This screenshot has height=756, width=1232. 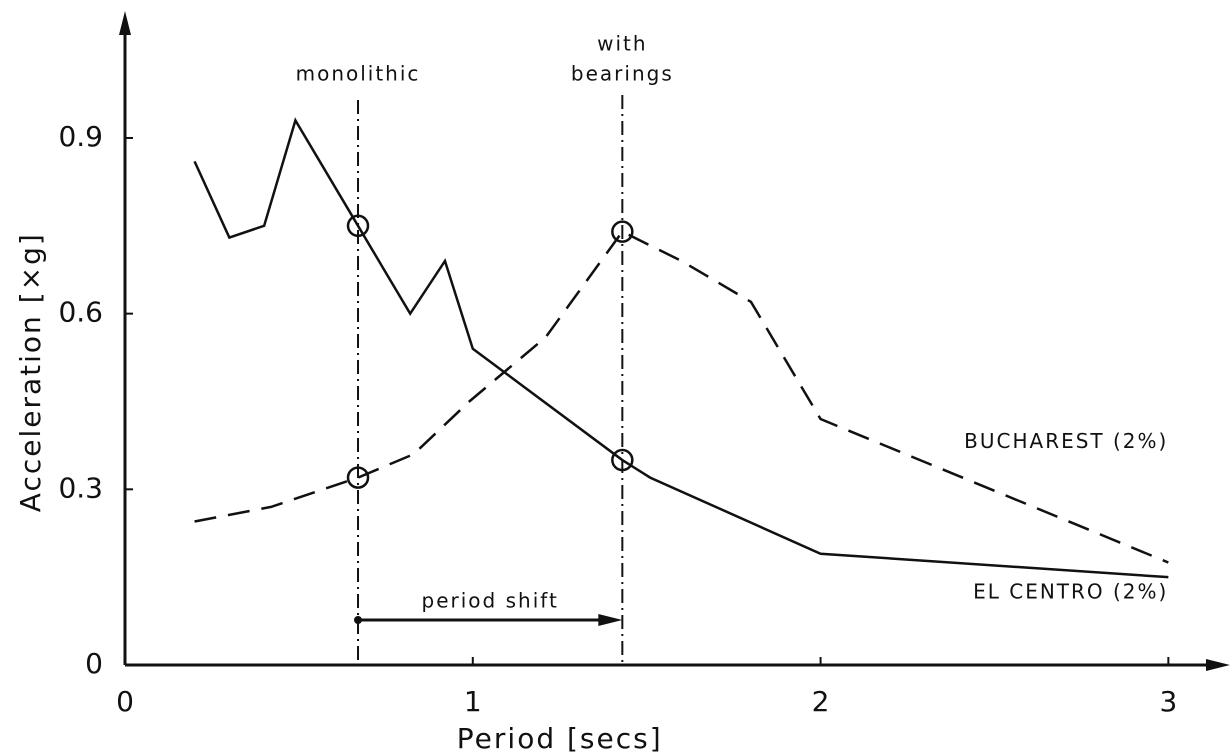 I want to click on y-tick-label: 0.9, so click(x=80, y=136).